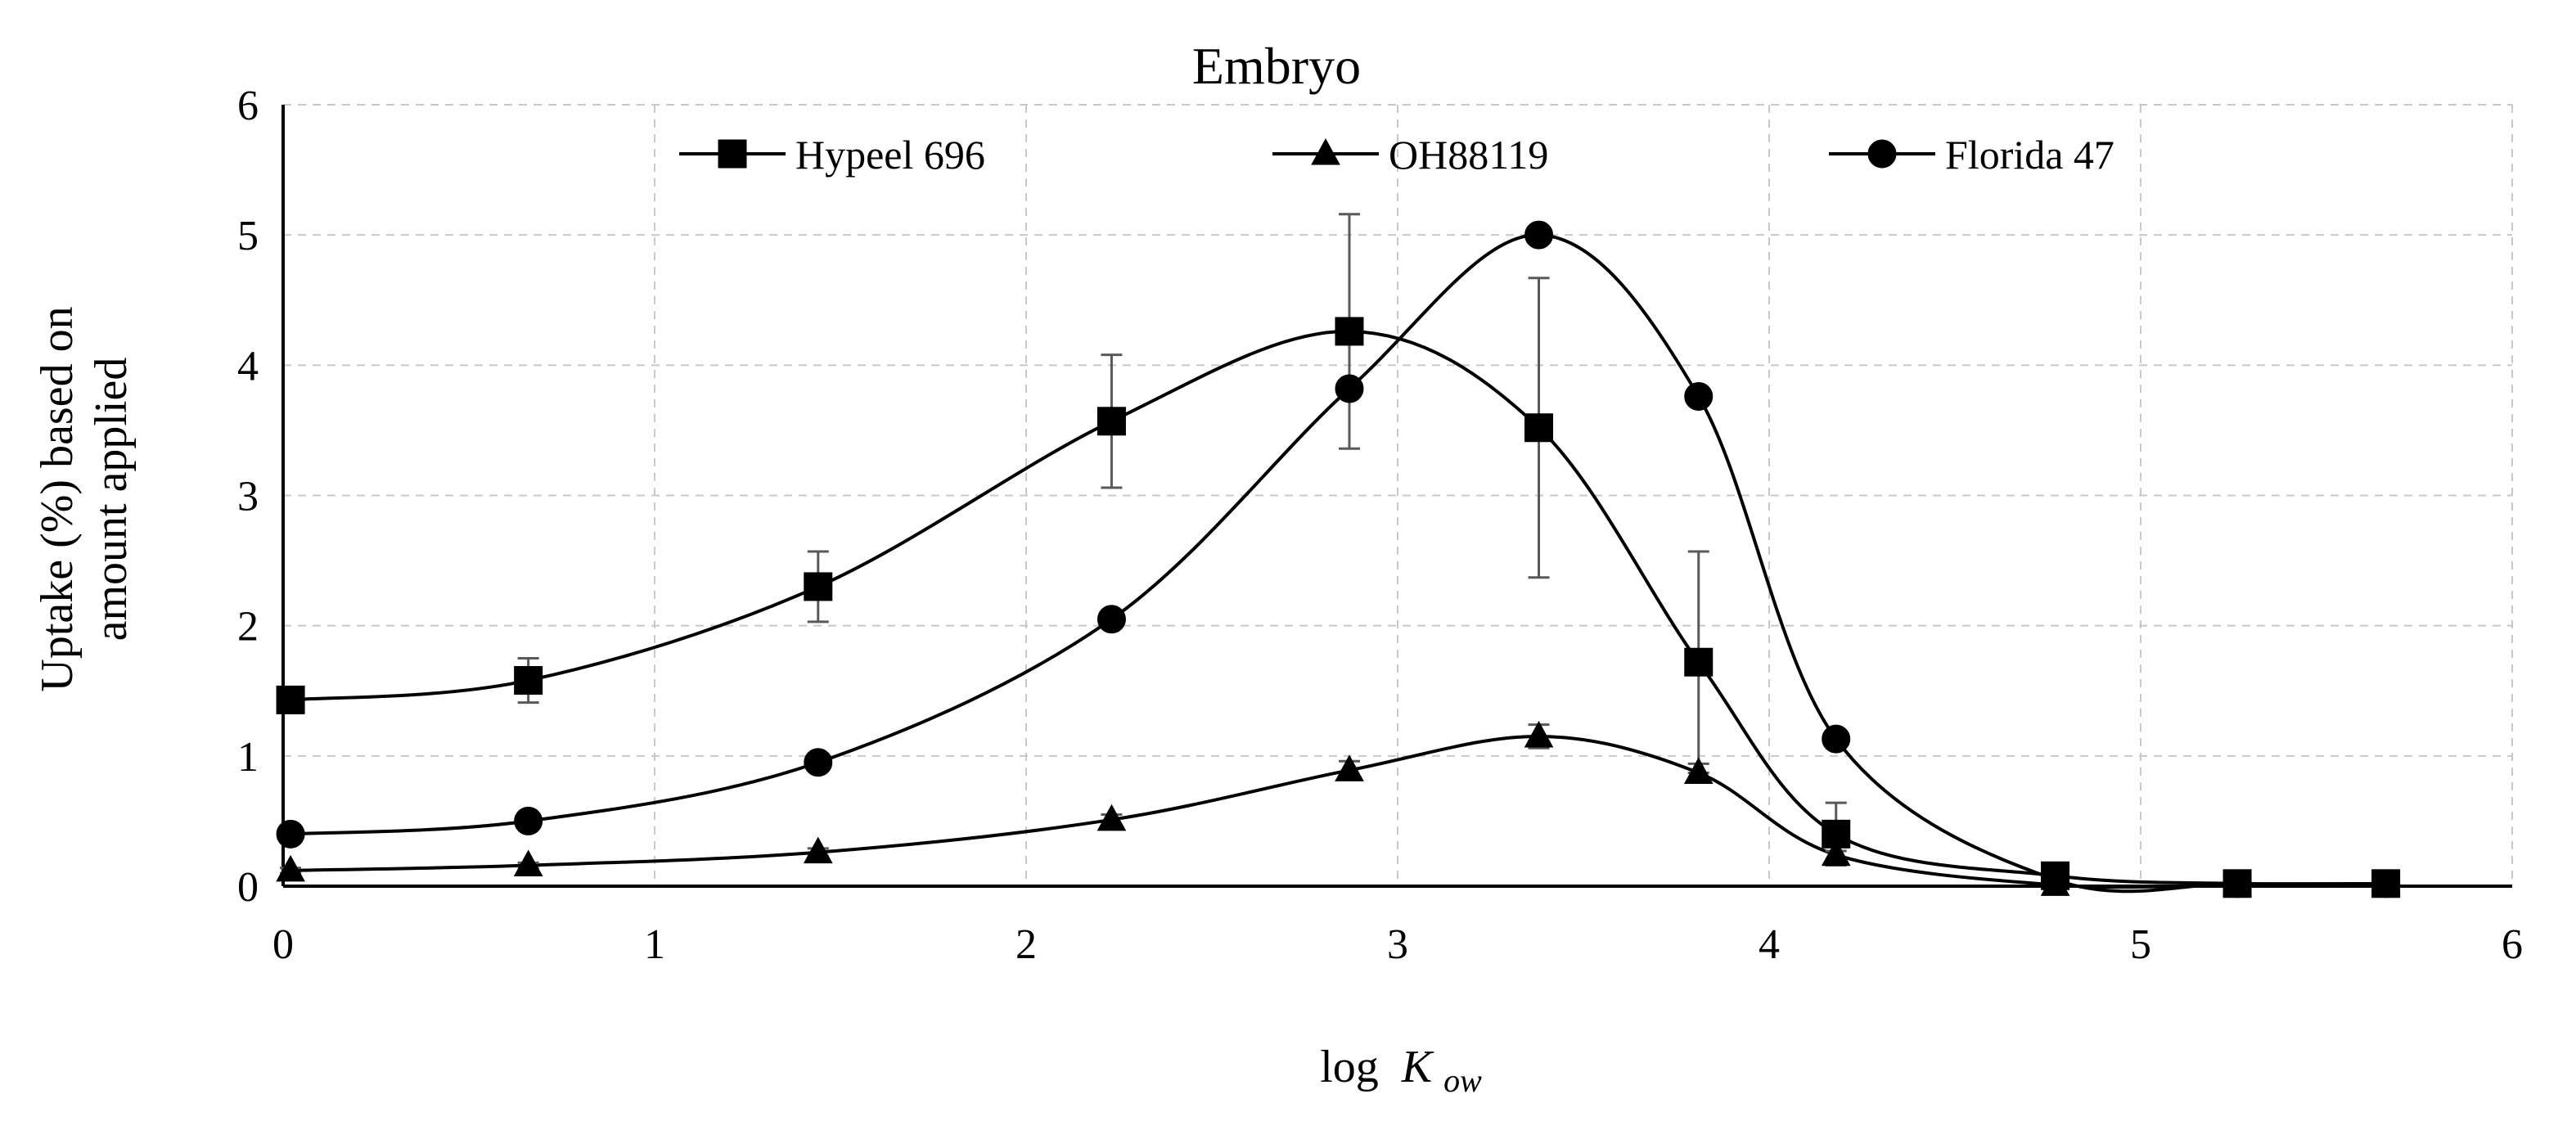 The width and height of the screenshot is (2576, 1121). I want to click on legend-label: OH88119, so click(1468, 155).